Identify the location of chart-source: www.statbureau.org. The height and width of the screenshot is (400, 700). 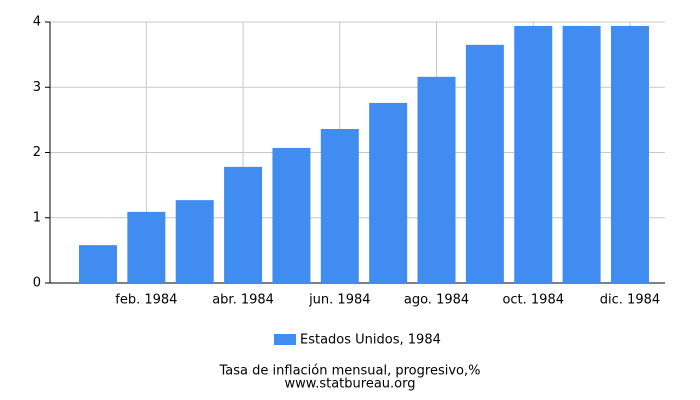
(350, 384).